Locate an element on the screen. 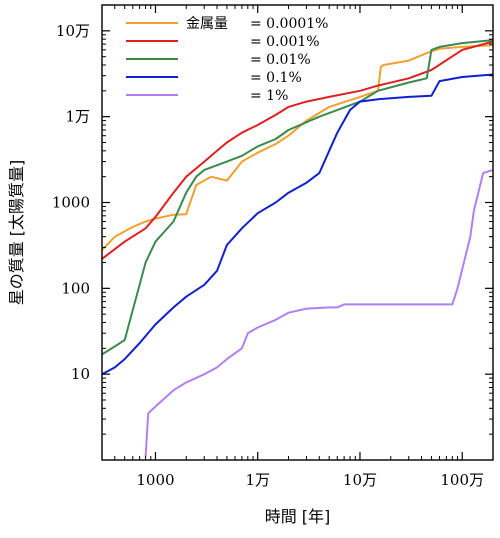  legend-entry-1: = 0.0001% is located at coordinates (289, 24).